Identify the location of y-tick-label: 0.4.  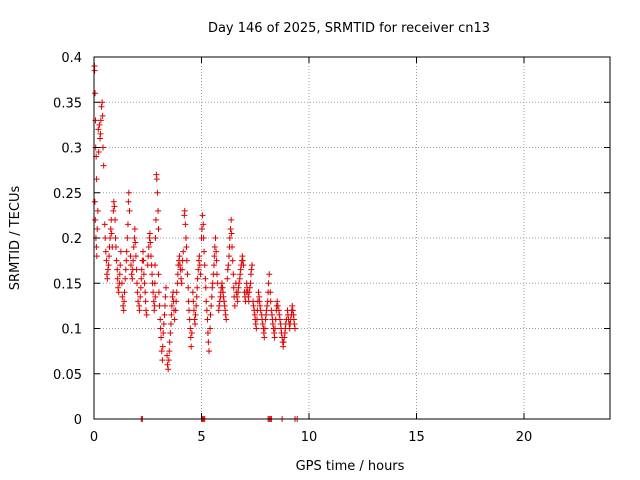
(71, 58).